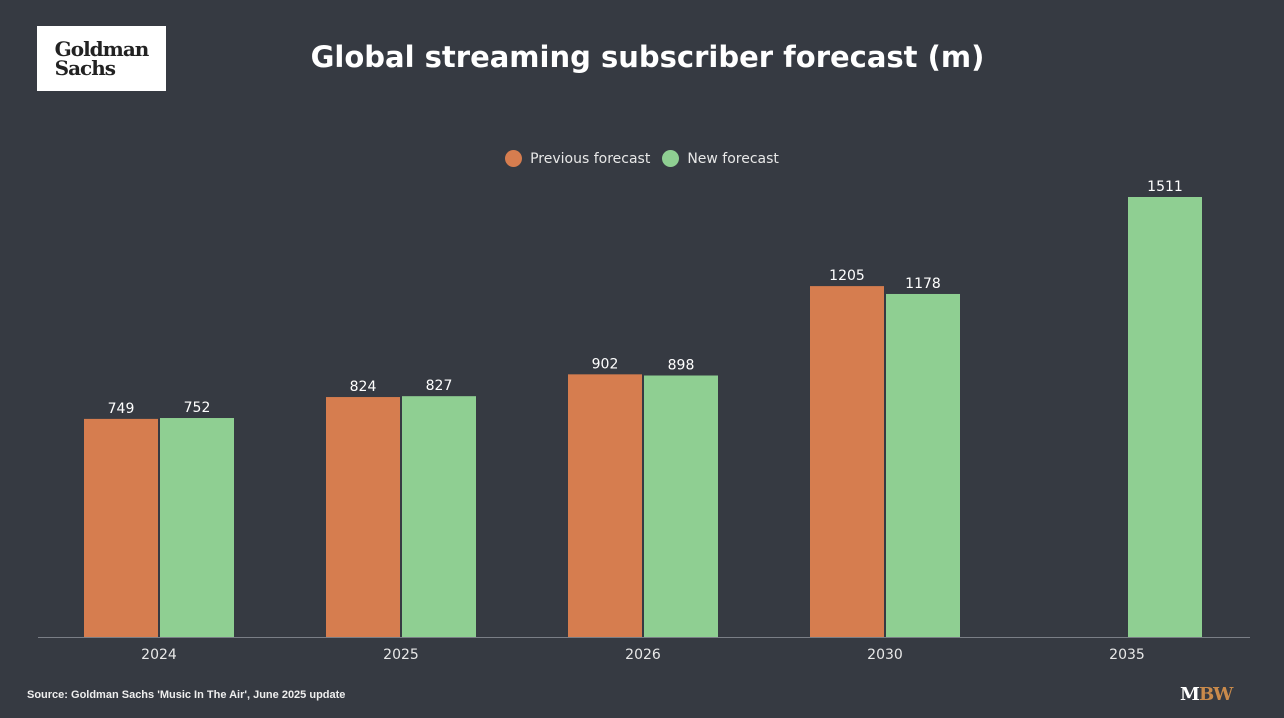 Image resolution: width=1284 pixels, height=718 pixels. Describe the element at coordinates (885, 655) in the screenshot. I see `x-tick-label-2030: 2030` at that location.